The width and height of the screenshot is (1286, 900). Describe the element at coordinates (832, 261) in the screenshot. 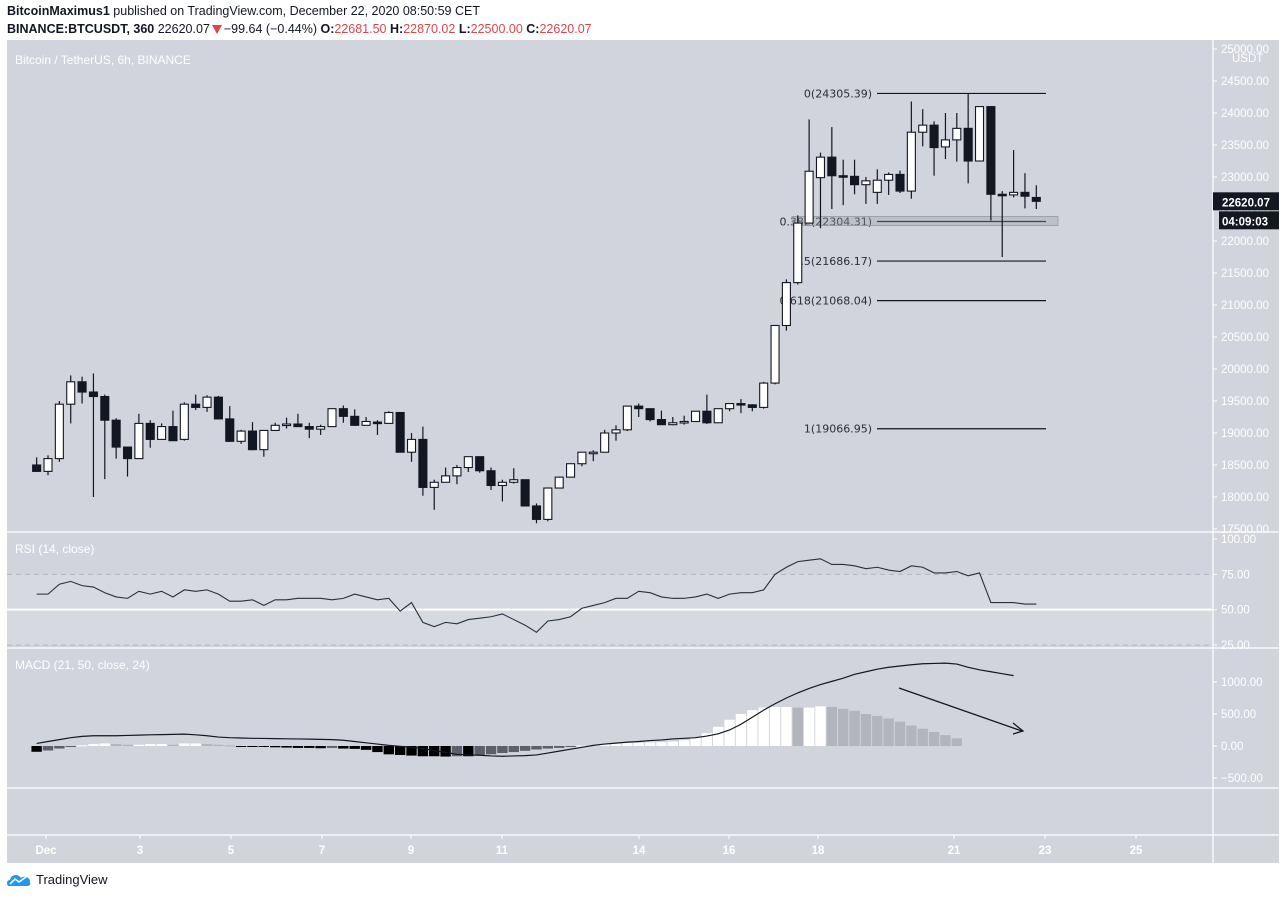

I see `fib-level-label: 0.5(21686.17)` at that location.